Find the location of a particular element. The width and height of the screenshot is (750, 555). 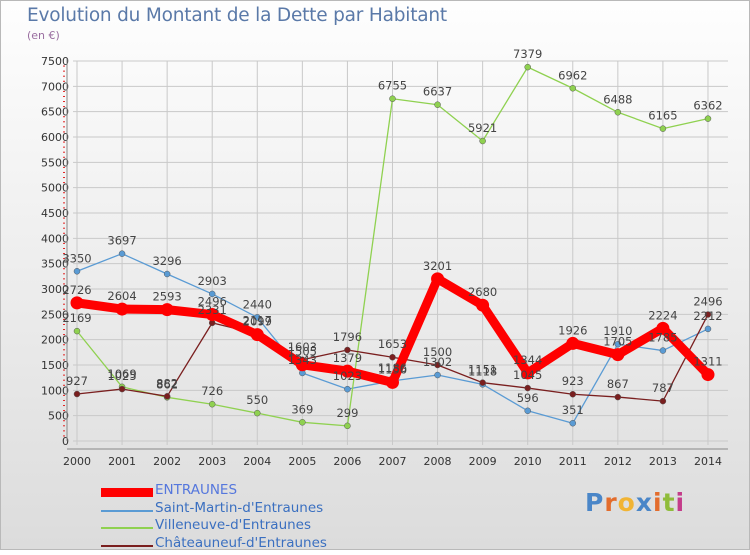

data-label: 6165 is located at coordinates (662, 116).